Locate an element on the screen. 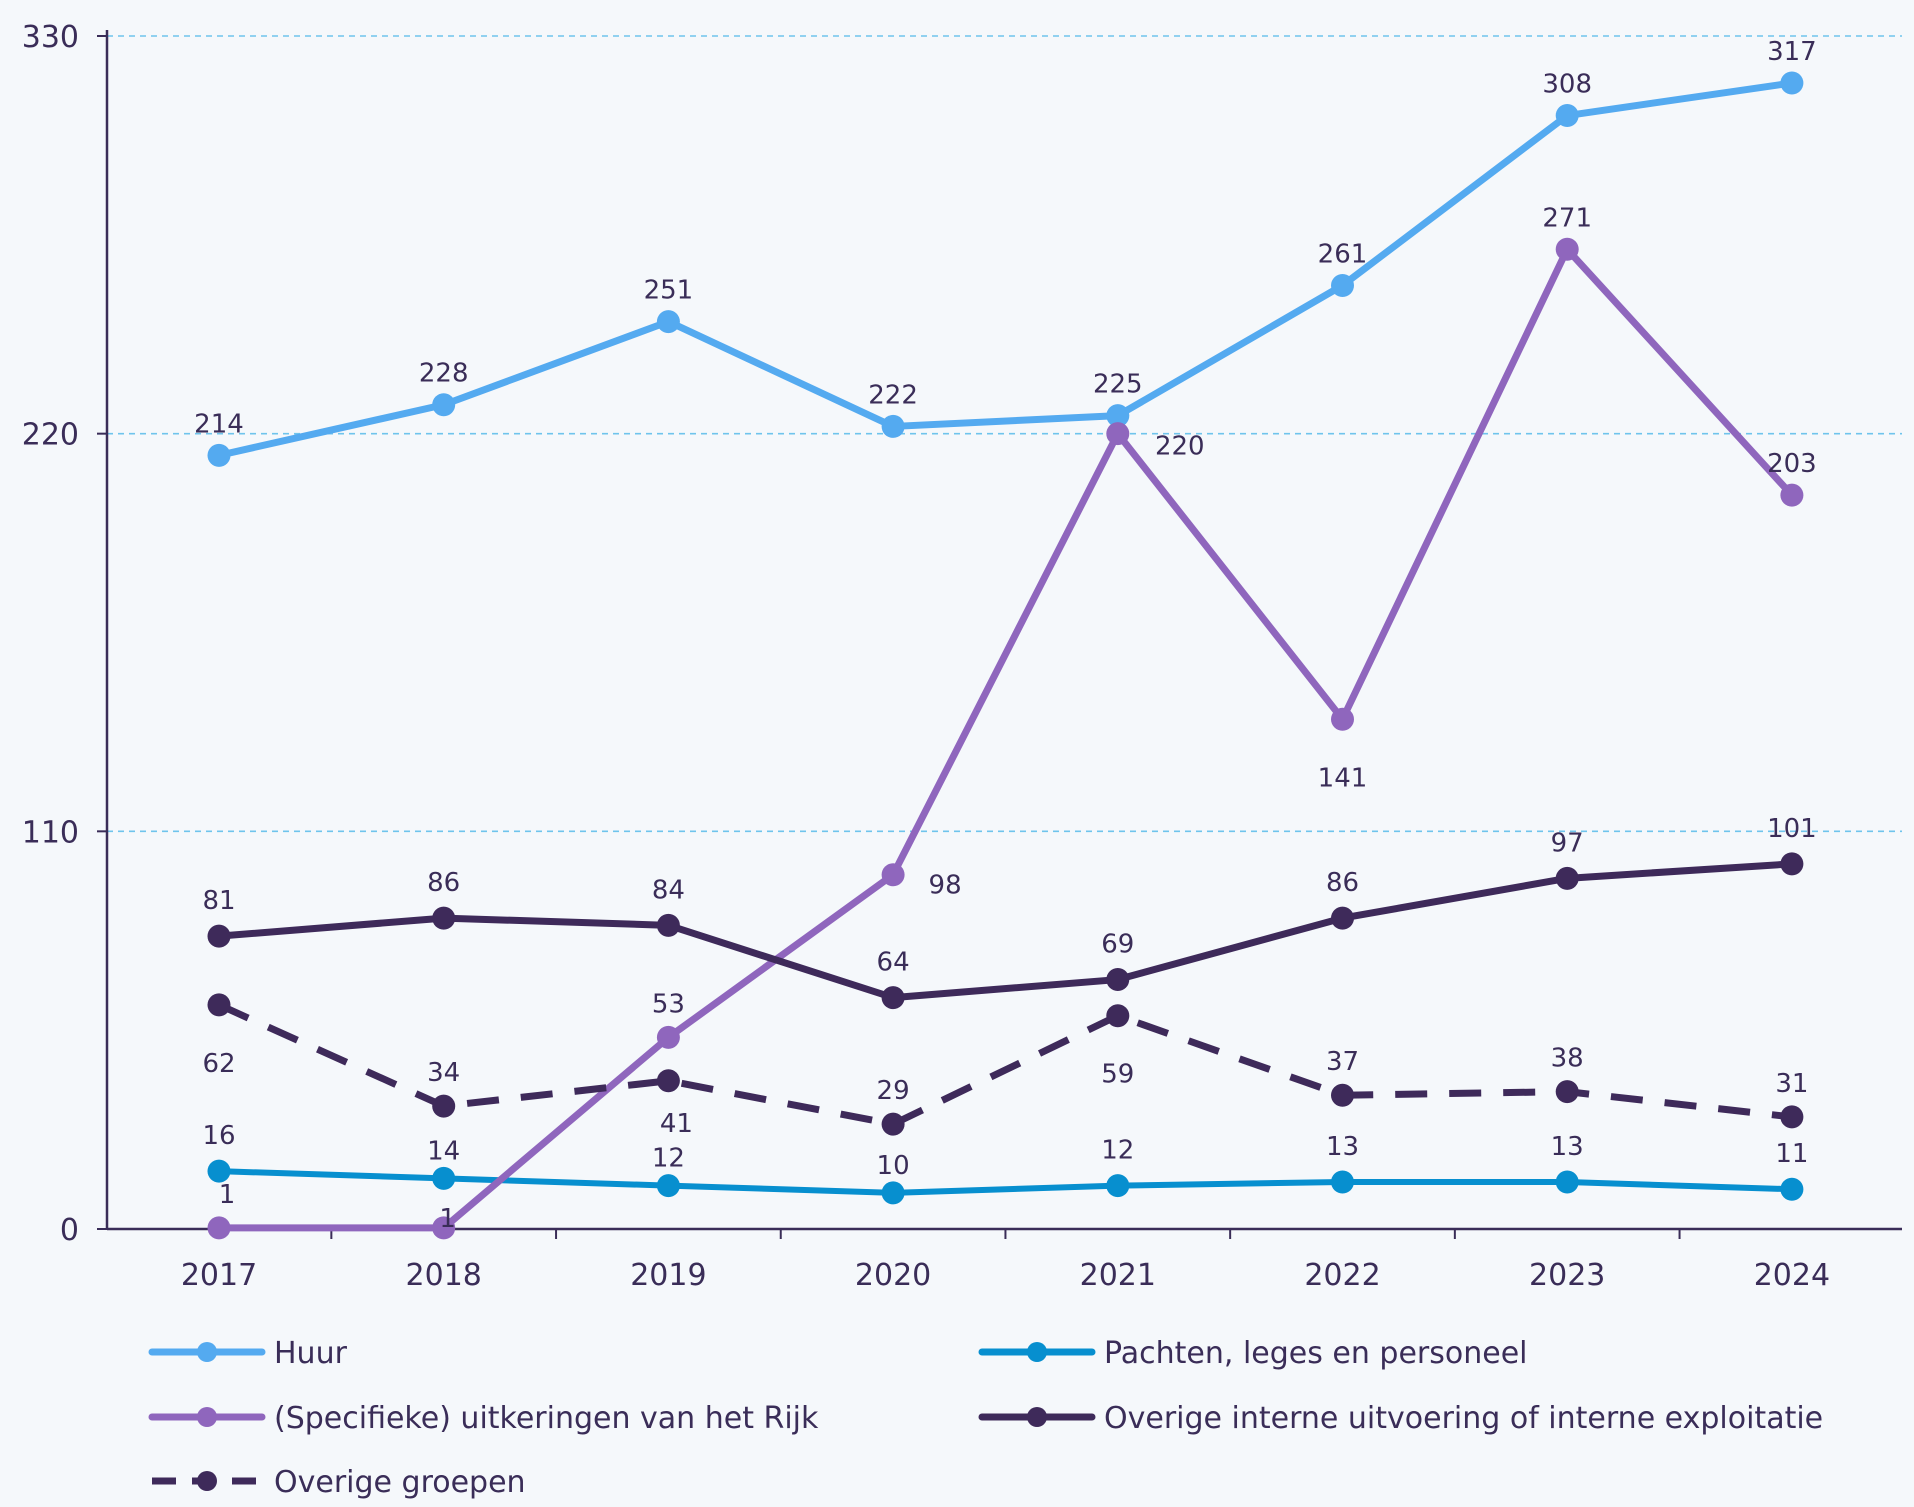 The height and width of the screenshot is (1507, 1914). data-label: 37 is located at coordinates (1342, 1062).